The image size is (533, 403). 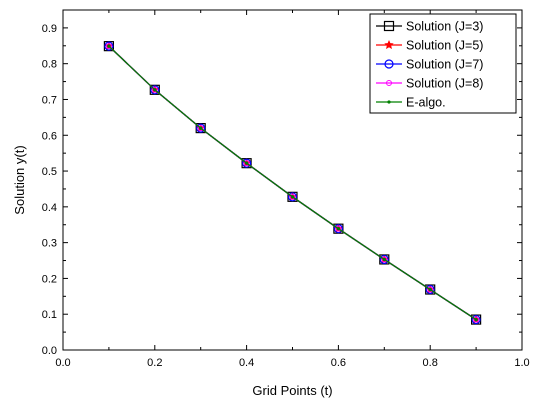 What do you see at coordinates (49, 136) in the screenshot?
I see `y-tick-label: 0.6` at bounding box center [49, 136].